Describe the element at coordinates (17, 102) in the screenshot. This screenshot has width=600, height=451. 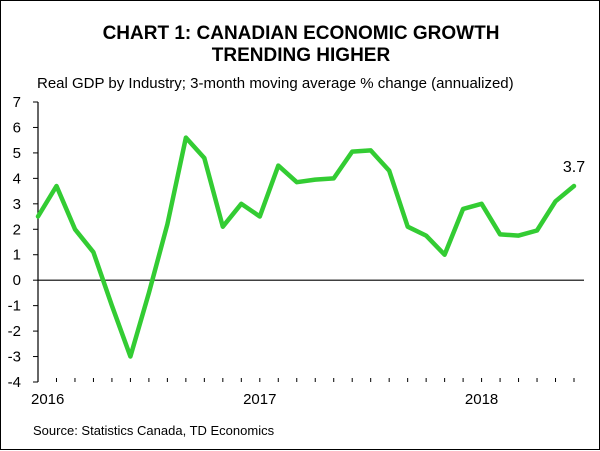
I see `y-tick-label: 7` at that location.